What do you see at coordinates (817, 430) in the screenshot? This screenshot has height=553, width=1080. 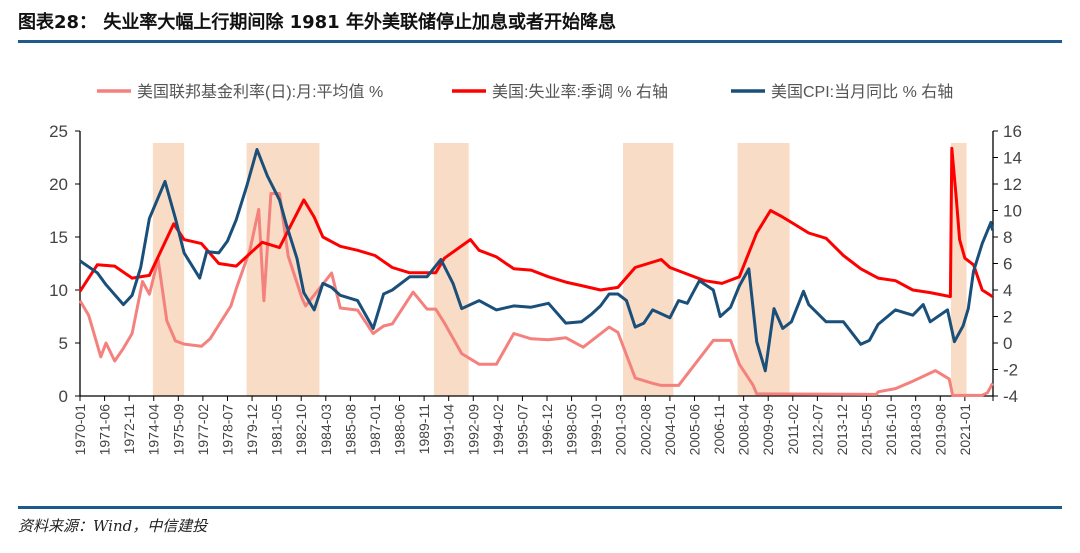 I see `x-axis-tick-label: 2012-07` at bounding box center [817, 430].